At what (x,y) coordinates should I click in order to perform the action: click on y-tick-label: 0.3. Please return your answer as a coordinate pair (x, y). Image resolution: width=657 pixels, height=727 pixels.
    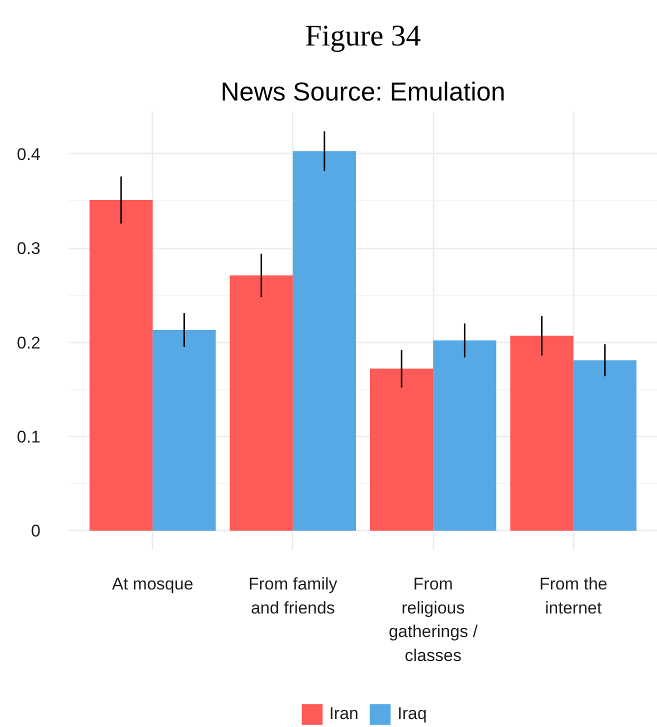
    Looking at the image, I should click on (28, 248).